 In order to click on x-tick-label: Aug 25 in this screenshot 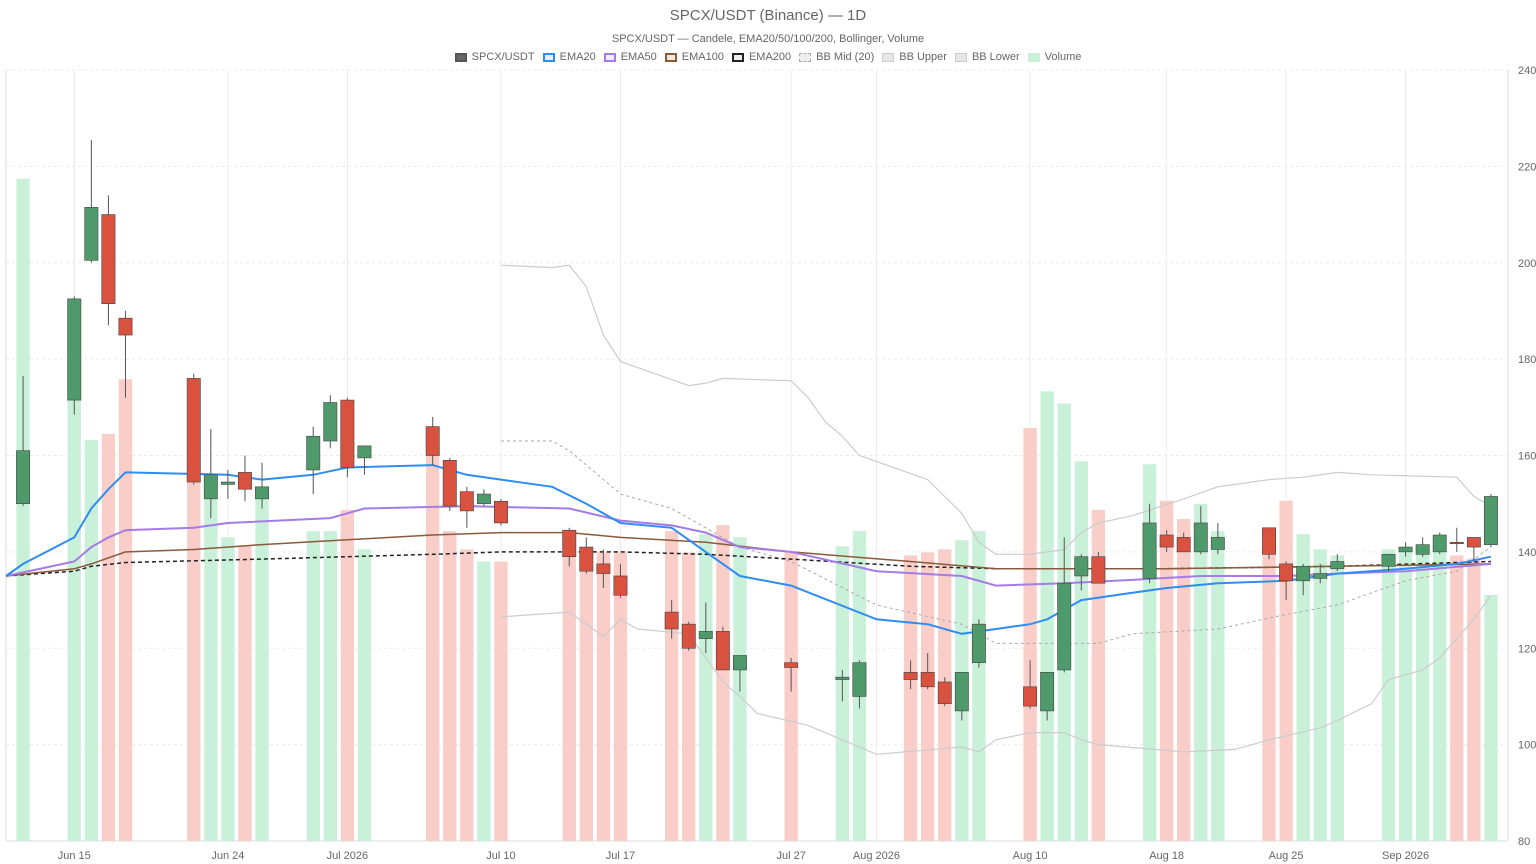, I will do `click(1286, 856)`.